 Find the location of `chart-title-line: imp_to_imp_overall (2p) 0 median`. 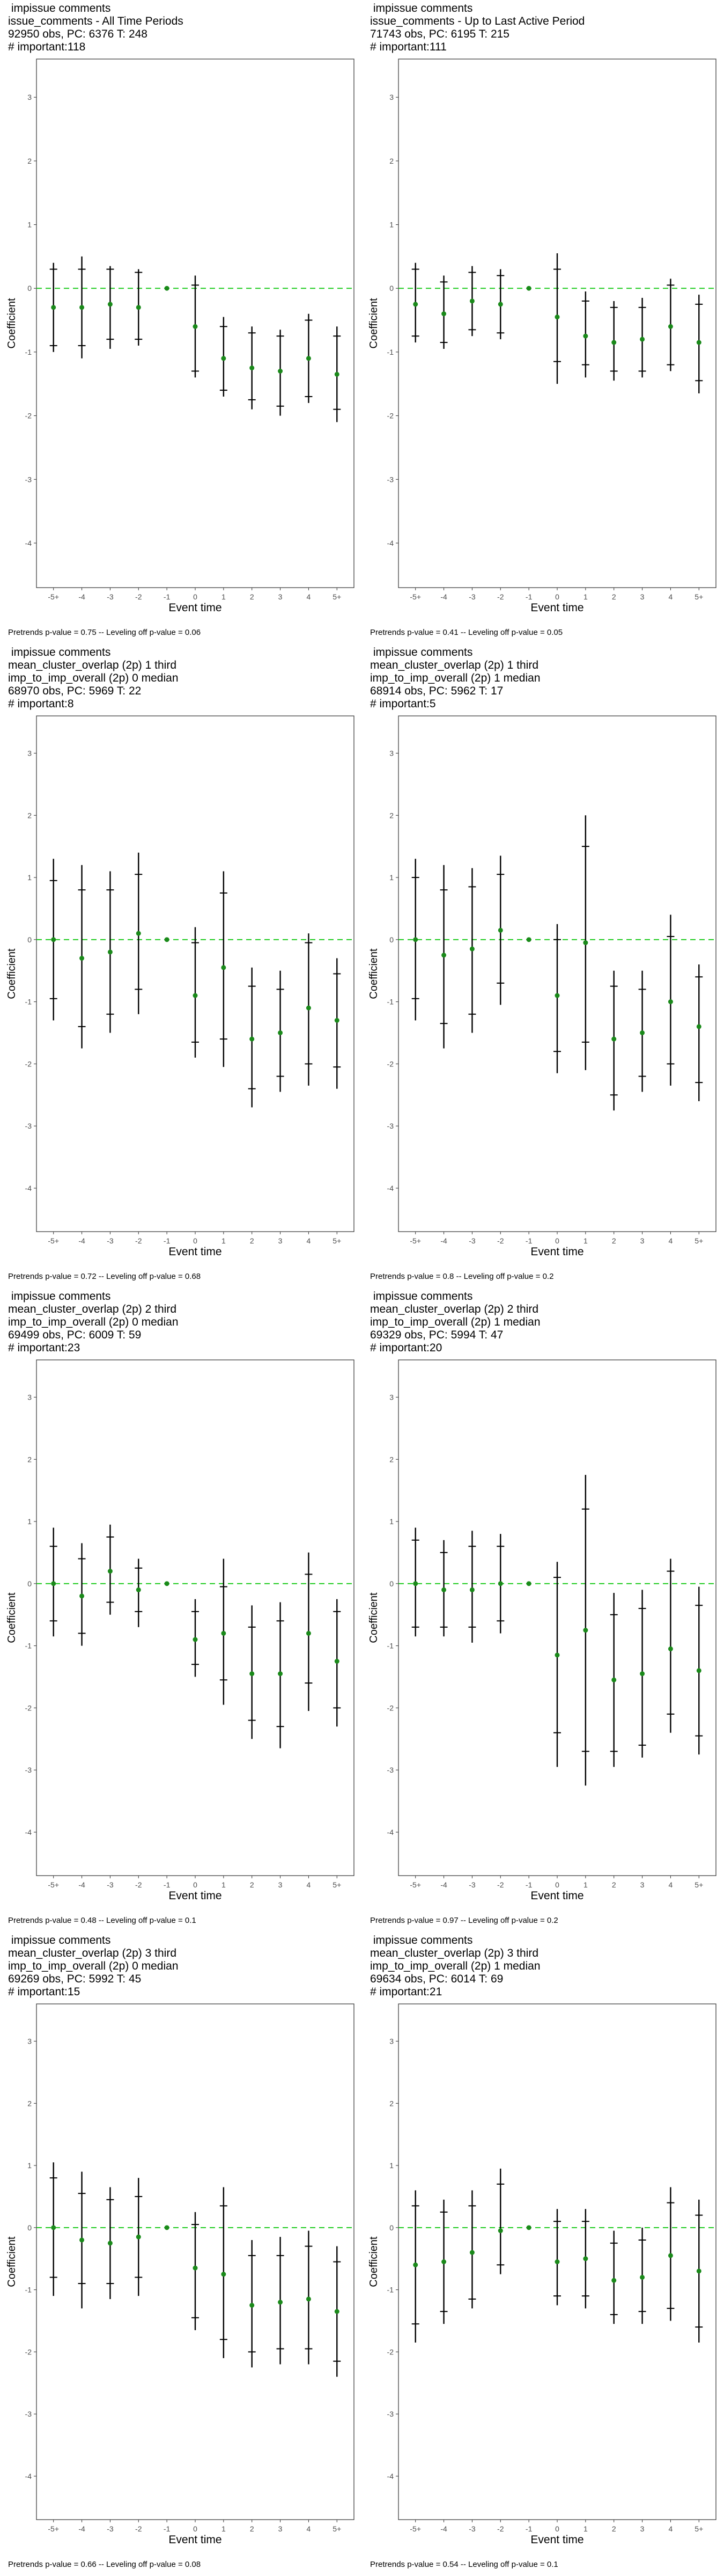

chart-title-line: imp_to_imp_overall (2p) 0 median is located at coordinates (93, 678).